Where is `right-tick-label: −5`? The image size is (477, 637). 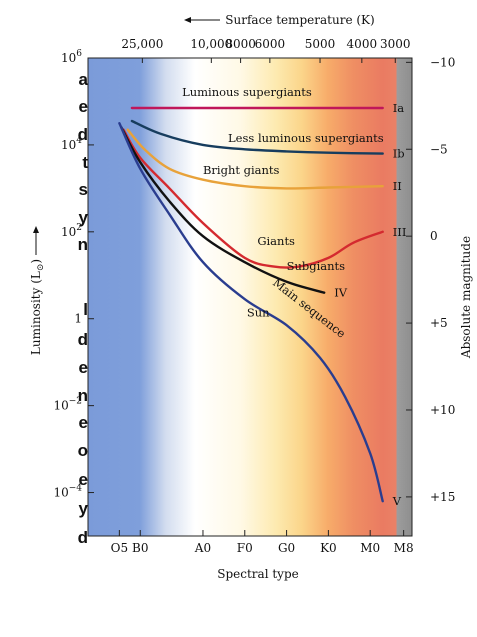
right-tick-label: −5 is located at coordinates (439, 149).